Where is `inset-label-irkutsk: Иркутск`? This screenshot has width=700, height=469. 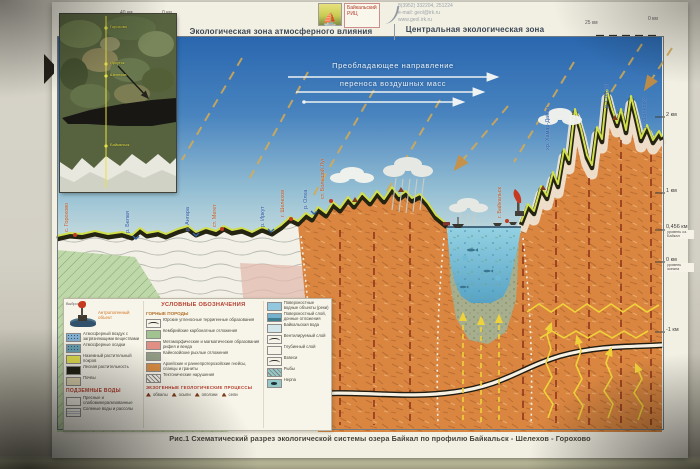 inset-label-irkutsk: Иркутск is located at coordinates (117, 62).